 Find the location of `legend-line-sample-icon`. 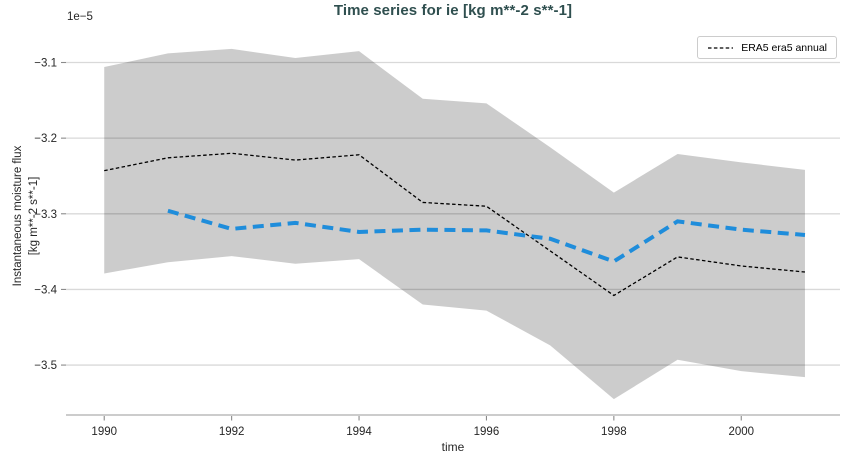

legend-line-sample-icon is located at coordinates (721, 47).